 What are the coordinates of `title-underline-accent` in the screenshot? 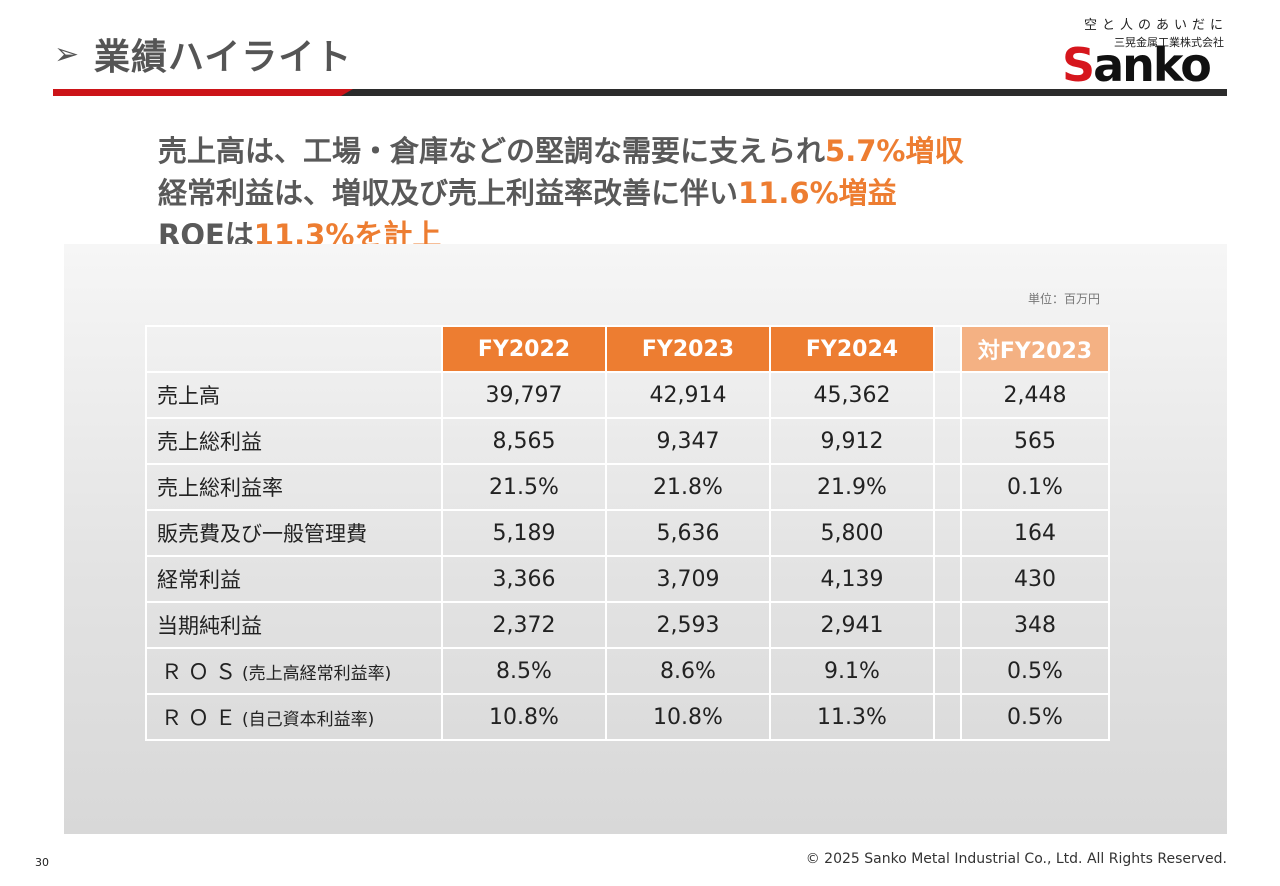 It's located at (203, 92).